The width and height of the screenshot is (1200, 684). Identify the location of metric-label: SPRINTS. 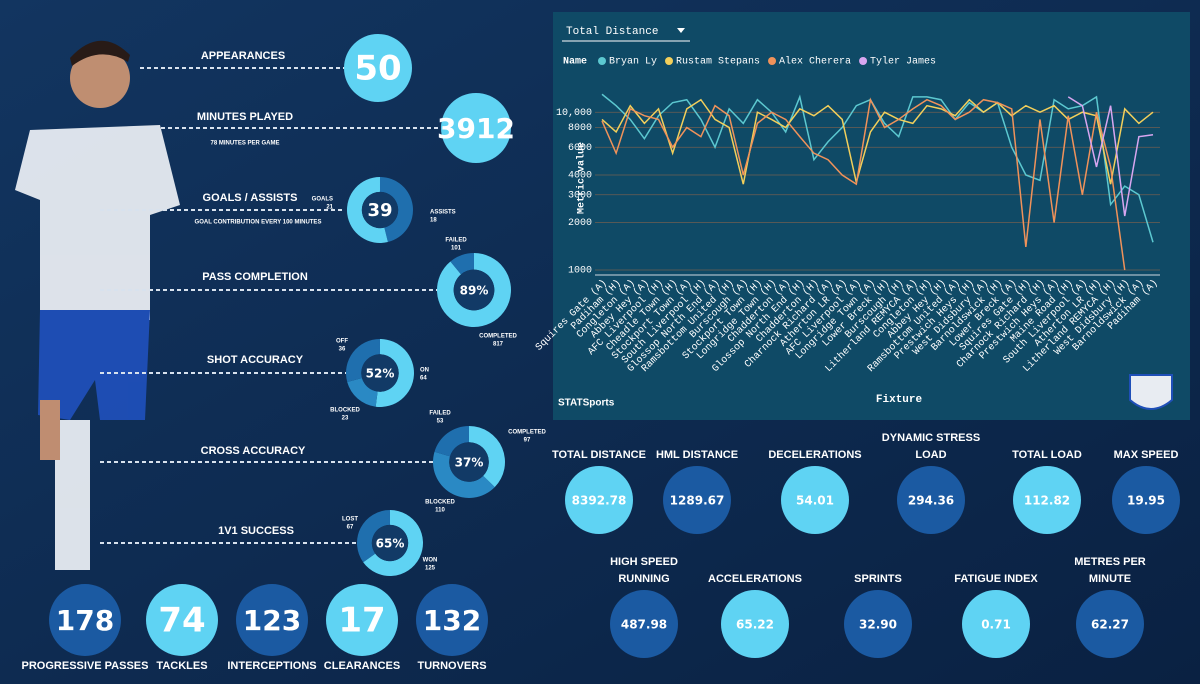
(878, 579).